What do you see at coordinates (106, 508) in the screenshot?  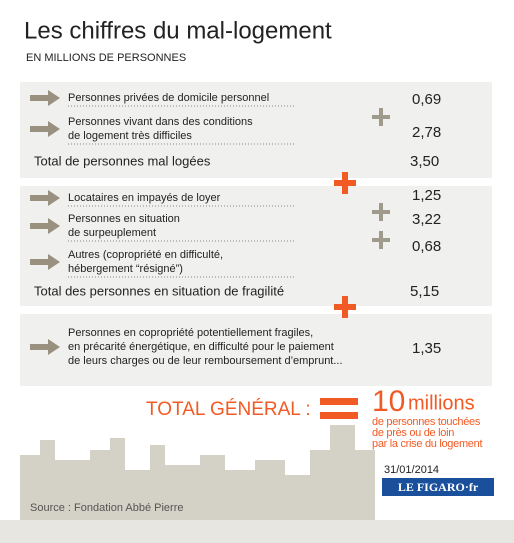 I see `source: Source : Fondation Abbé Pierre` at bounding box center [106, 508].